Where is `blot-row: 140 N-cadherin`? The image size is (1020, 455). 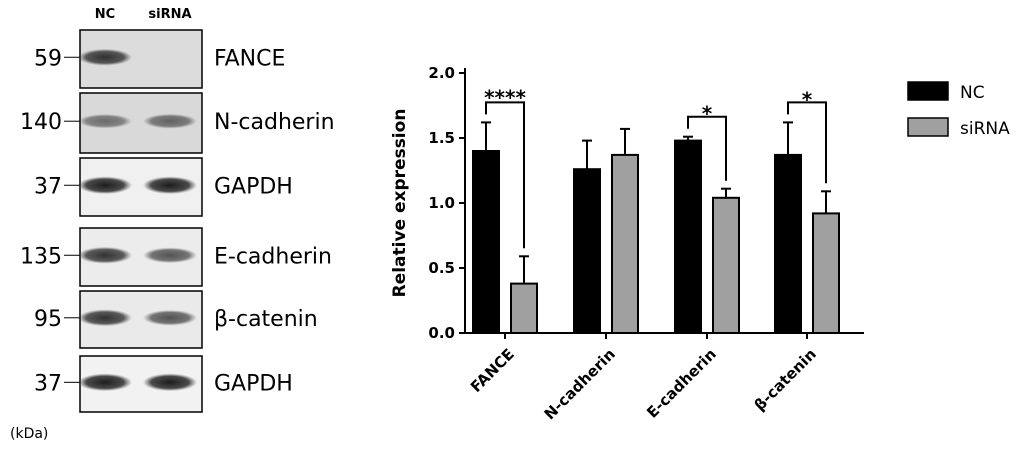
blot-row: 140 N-cadherin is located at coordinates (177, 123).